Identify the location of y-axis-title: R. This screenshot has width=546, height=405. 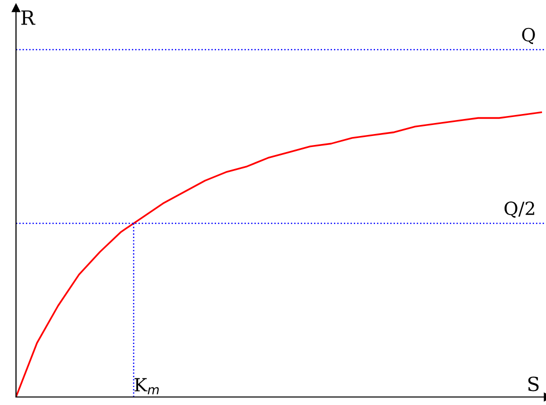
(28, 17).